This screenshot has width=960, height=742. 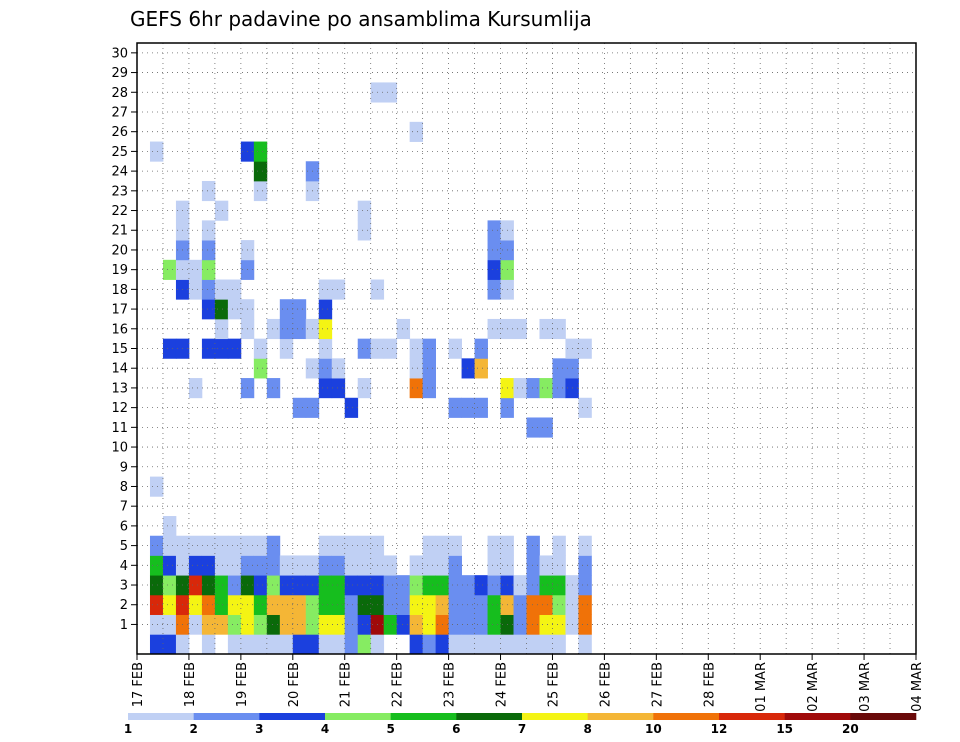 I want to click on x-tick-label: 22 FEB, so click(x=398, y=684).